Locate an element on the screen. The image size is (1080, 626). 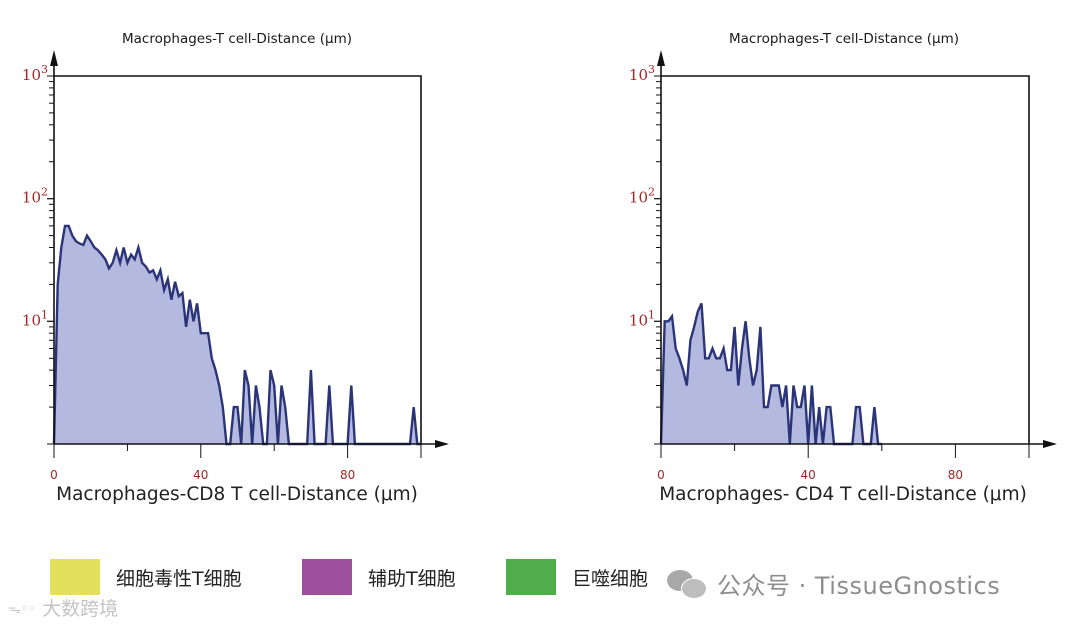
wechat-watermark-text: 公众号 · TissueGnostics is located at coordinates (859, 586).